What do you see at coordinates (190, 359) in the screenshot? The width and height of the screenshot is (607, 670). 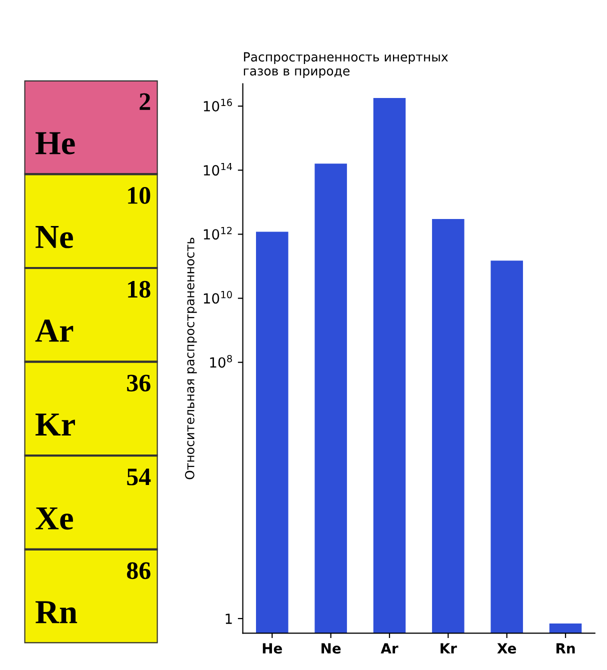 I see `y-axis-title: Относительная распространенность` at bounding box center [190, 359].